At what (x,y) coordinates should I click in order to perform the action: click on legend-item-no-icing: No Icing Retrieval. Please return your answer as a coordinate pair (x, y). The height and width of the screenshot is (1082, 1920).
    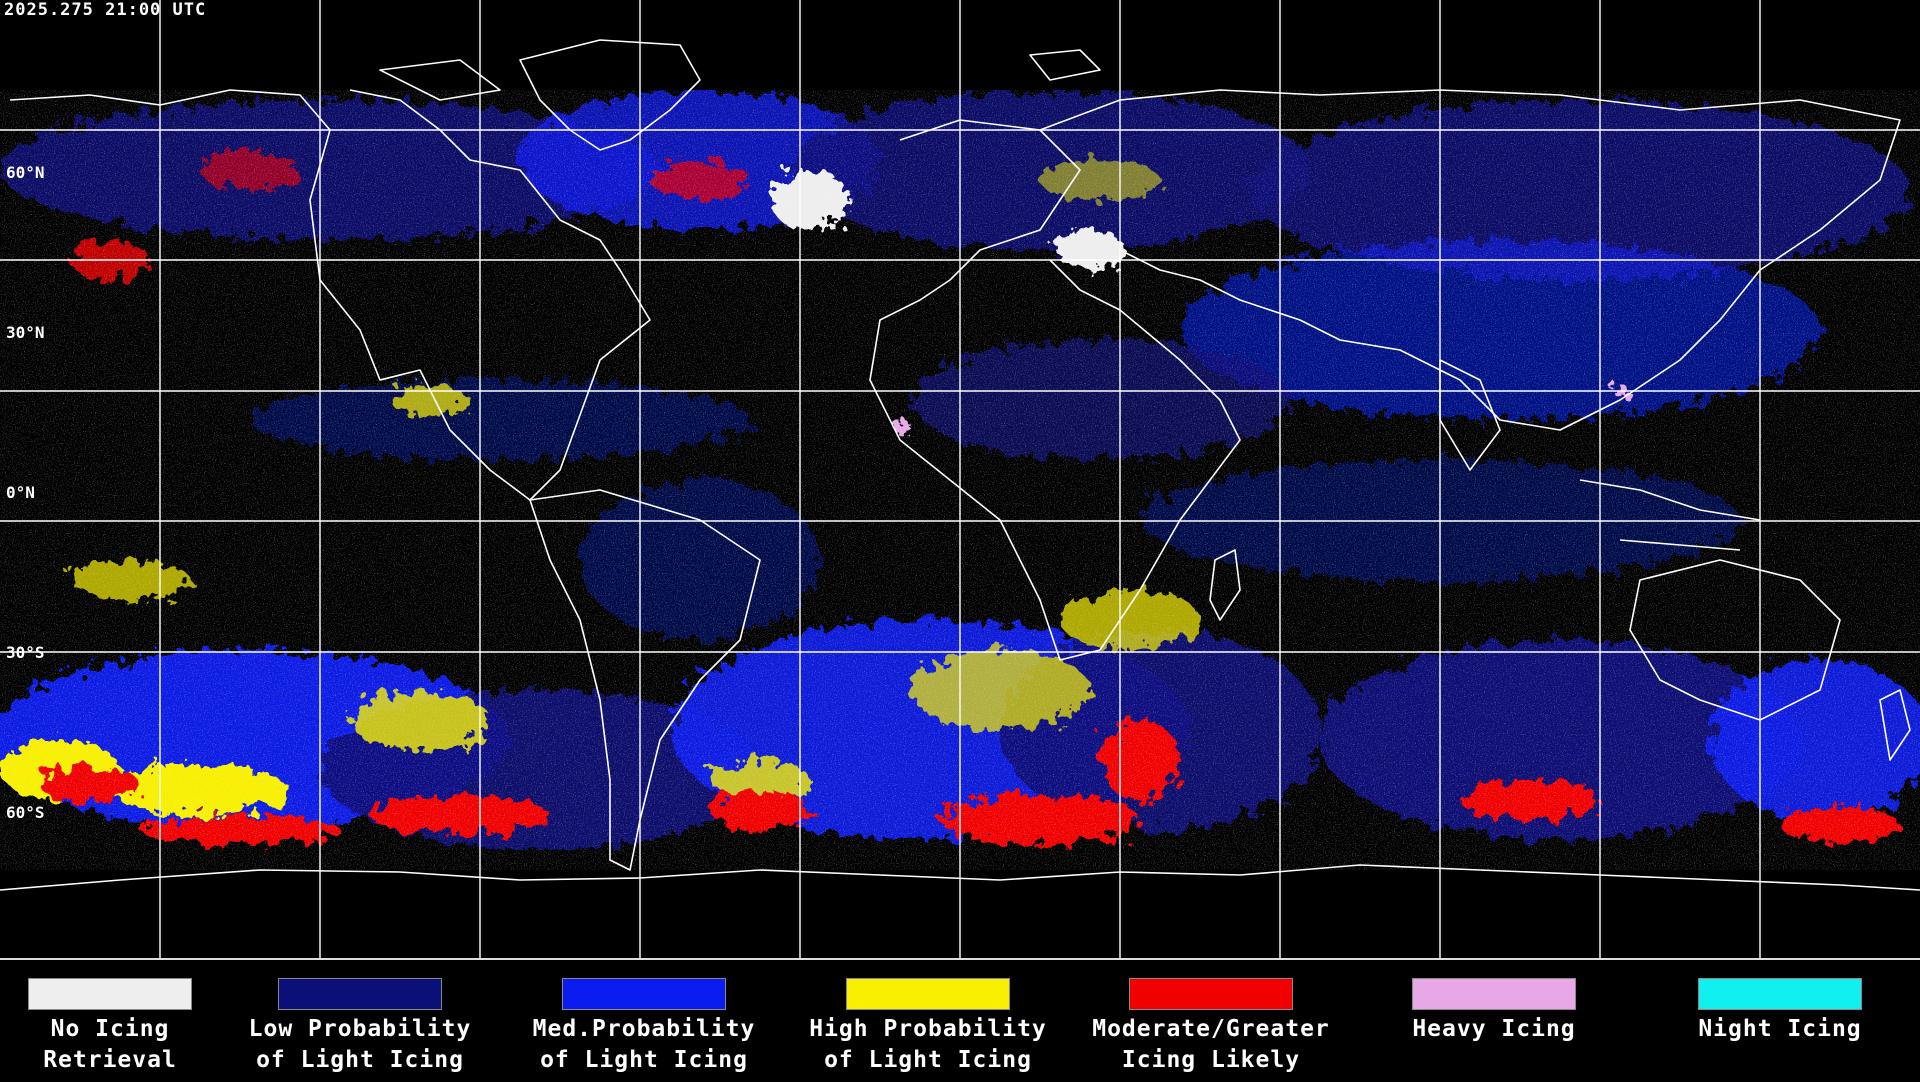
    Looking at the image, I should click on (120, 1027).